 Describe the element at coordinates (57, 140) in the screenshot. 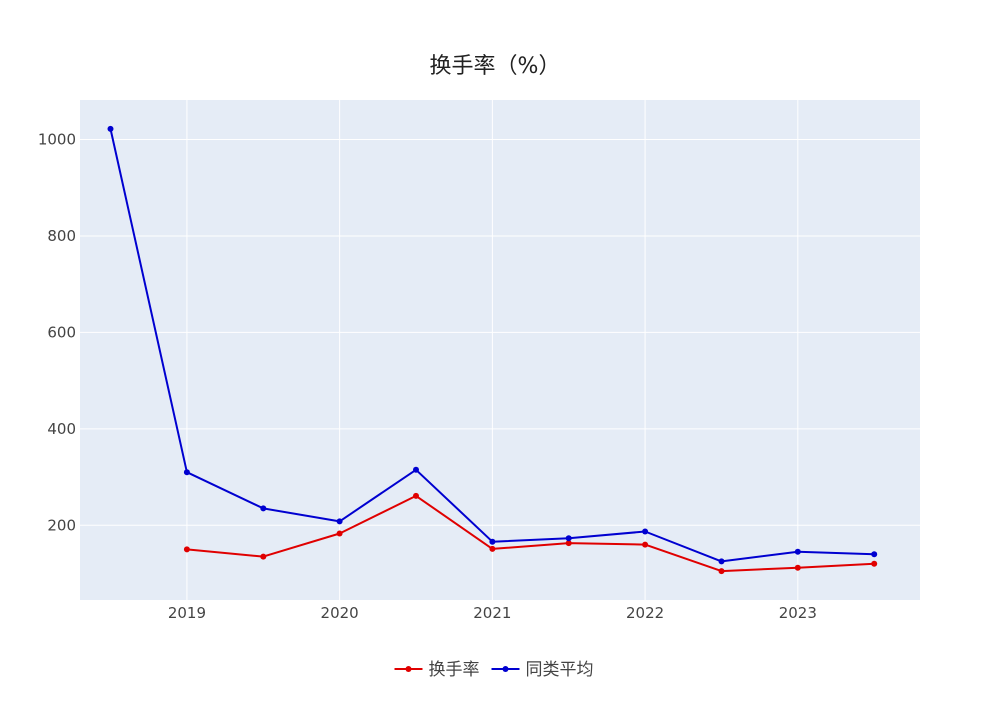

I see `y-tick-label: 1000` at that location.